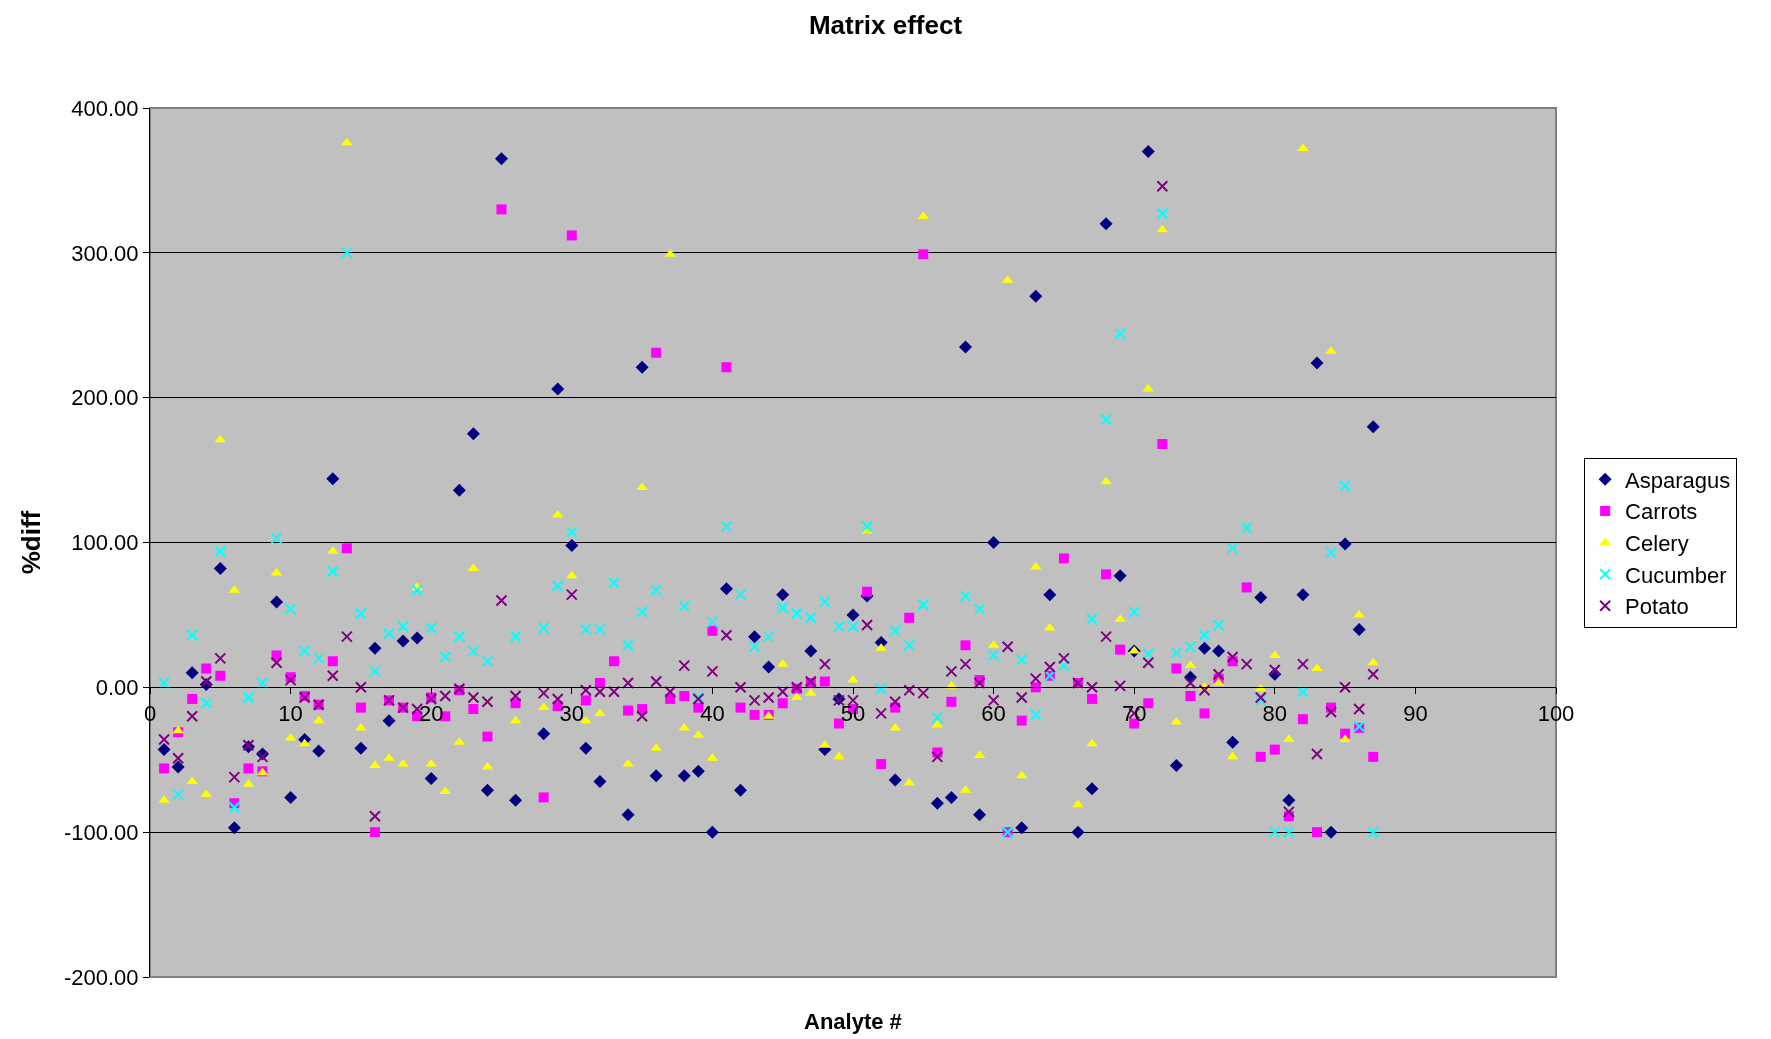  Describe the element at coordinates (105, 108) in the screenshot. I see `y-tick-label: 400.00` at that location.